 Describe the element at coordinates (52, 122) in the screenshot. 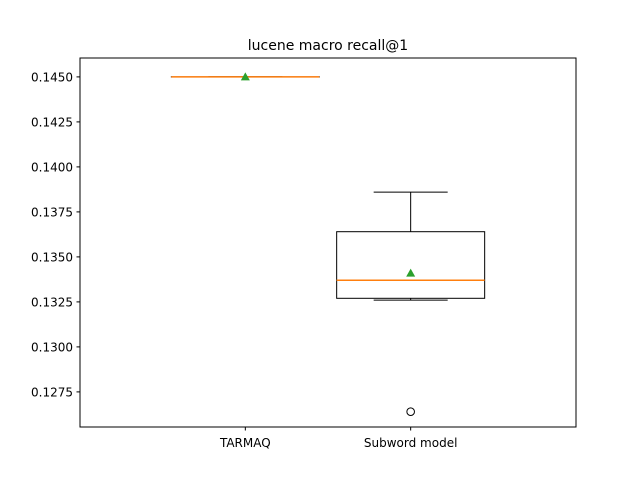

I see `y-tick-label: 0.1425` at that location.